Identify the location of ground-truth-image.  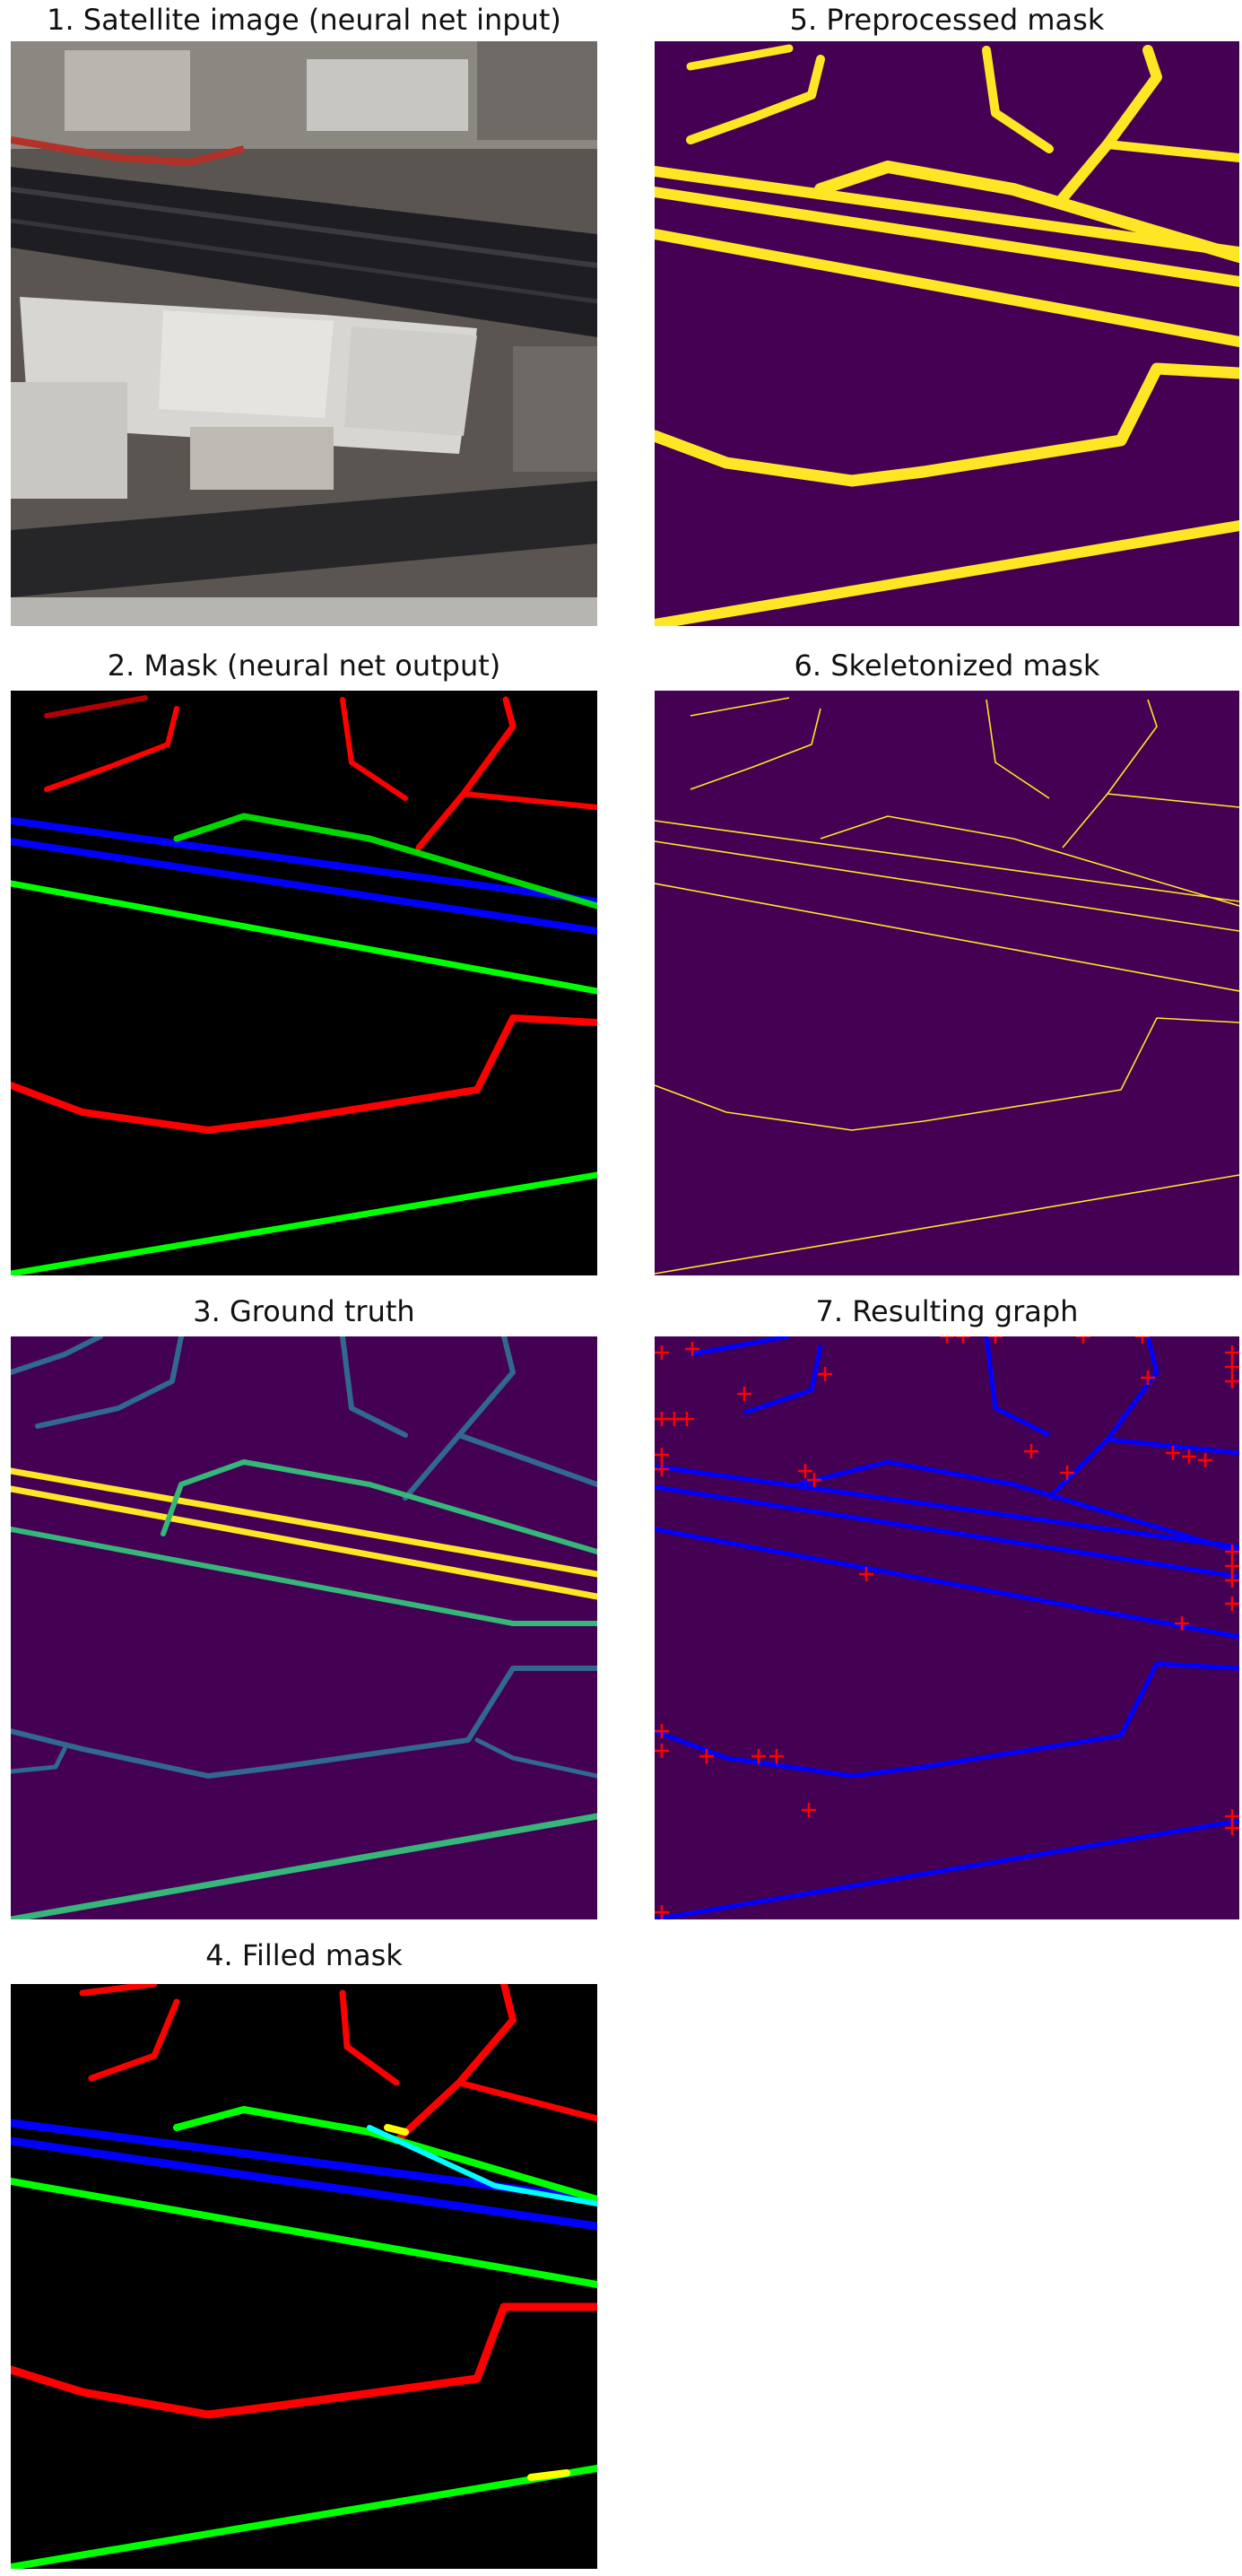
(304, 1627).